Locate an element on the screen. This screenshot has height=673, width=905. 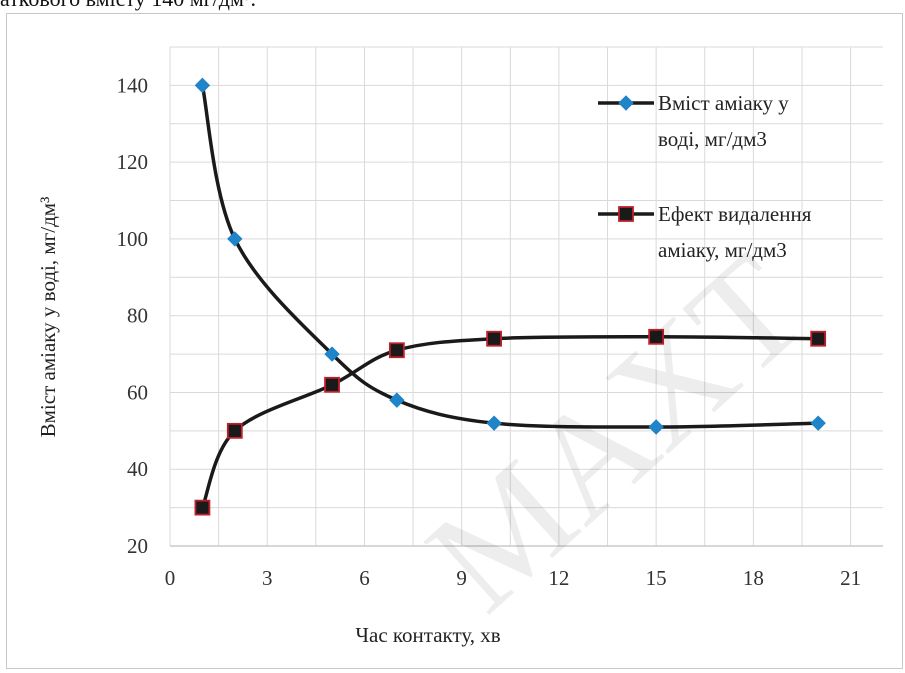
y-tick-label: 60 is located at coordinates (137, 392).